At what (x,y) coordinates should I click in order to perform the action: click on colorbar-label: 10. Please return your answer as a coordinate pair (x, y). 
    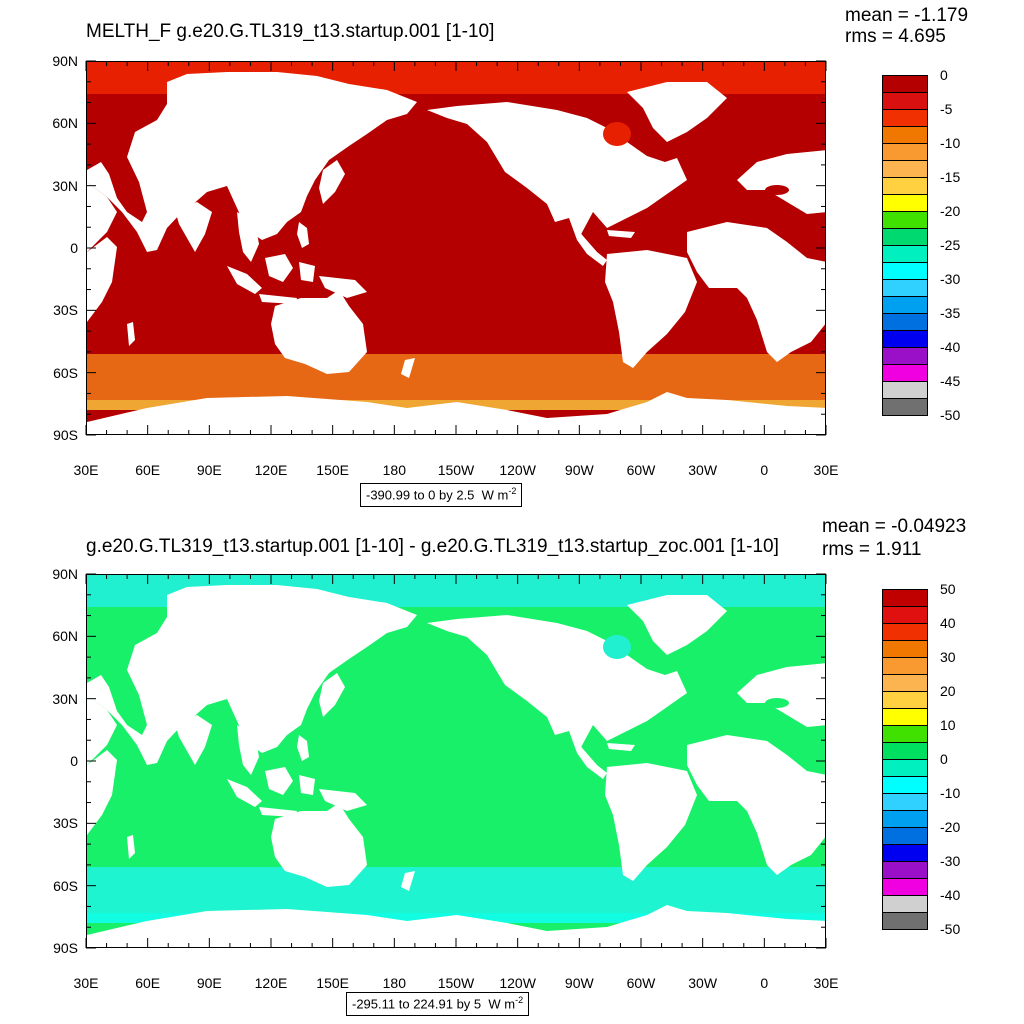
    Looking at the image, I should click on (948, 725).